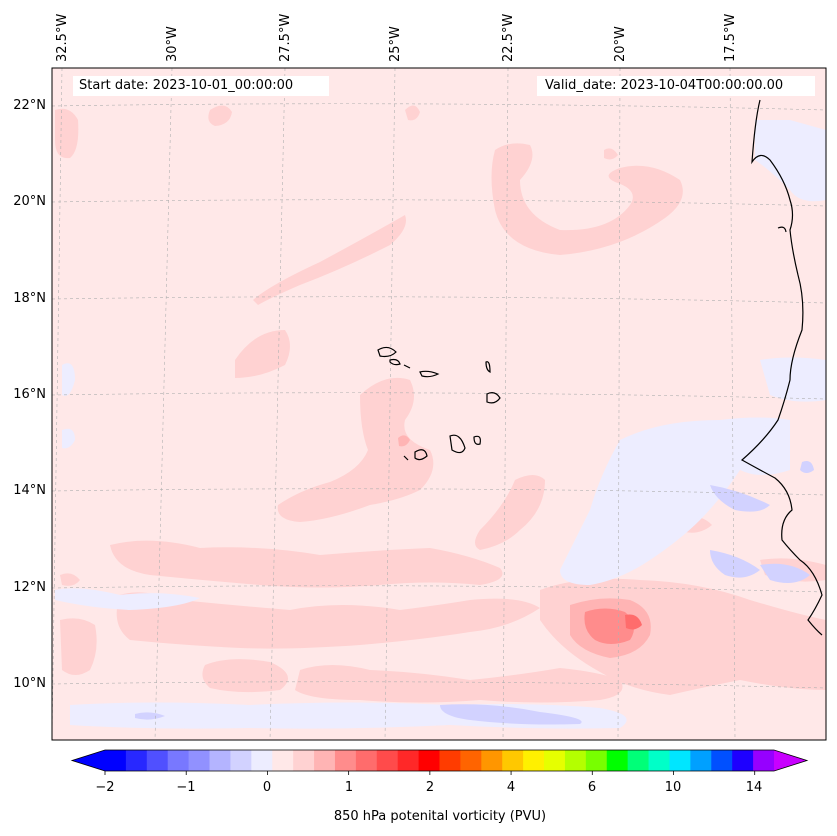 The height and width of the screenshot is (836, 837). What do you see at coordinates (285, 37) in the screenshot?
I see `lon-label: 27.5°W` at bounding box center [285, 37].